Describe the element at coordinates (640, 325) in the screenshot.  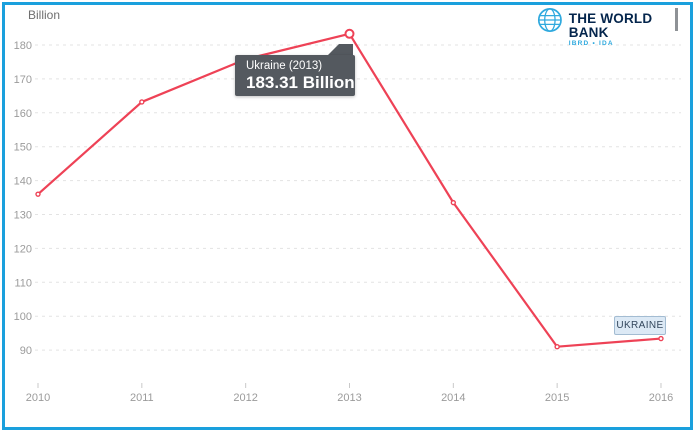
I see `series-label-ukraine: UKRAINE` at that location.